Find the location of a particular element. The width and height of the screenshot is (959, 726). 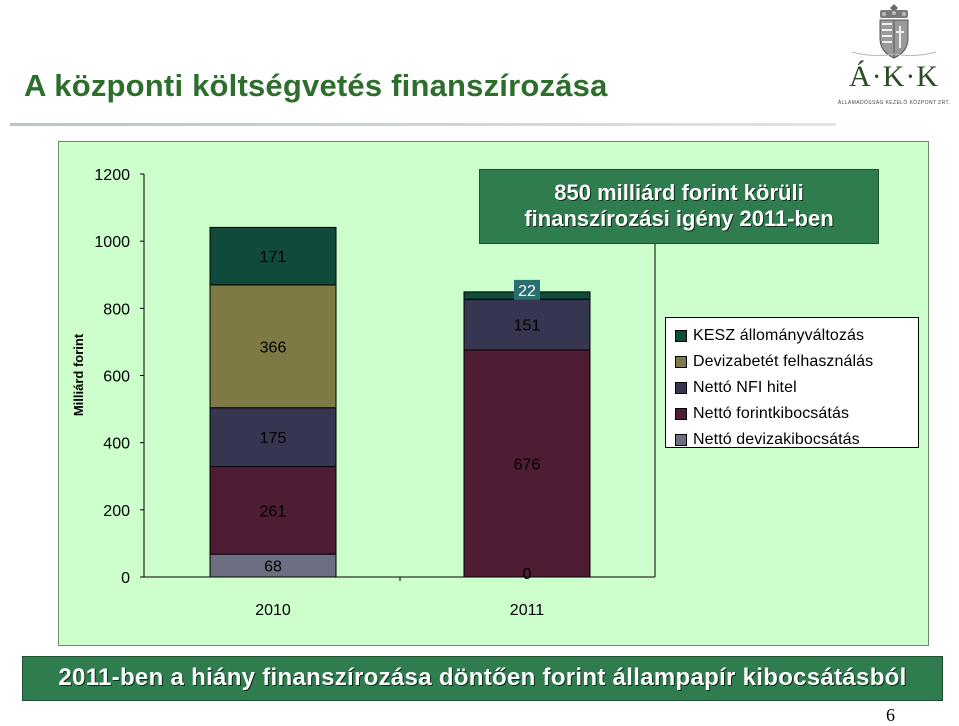

logo-subtitle: ÁLLAMADÓSSÁG KEZELŐ KÖZPONT ZRT. is located at coordinates (894, 103).